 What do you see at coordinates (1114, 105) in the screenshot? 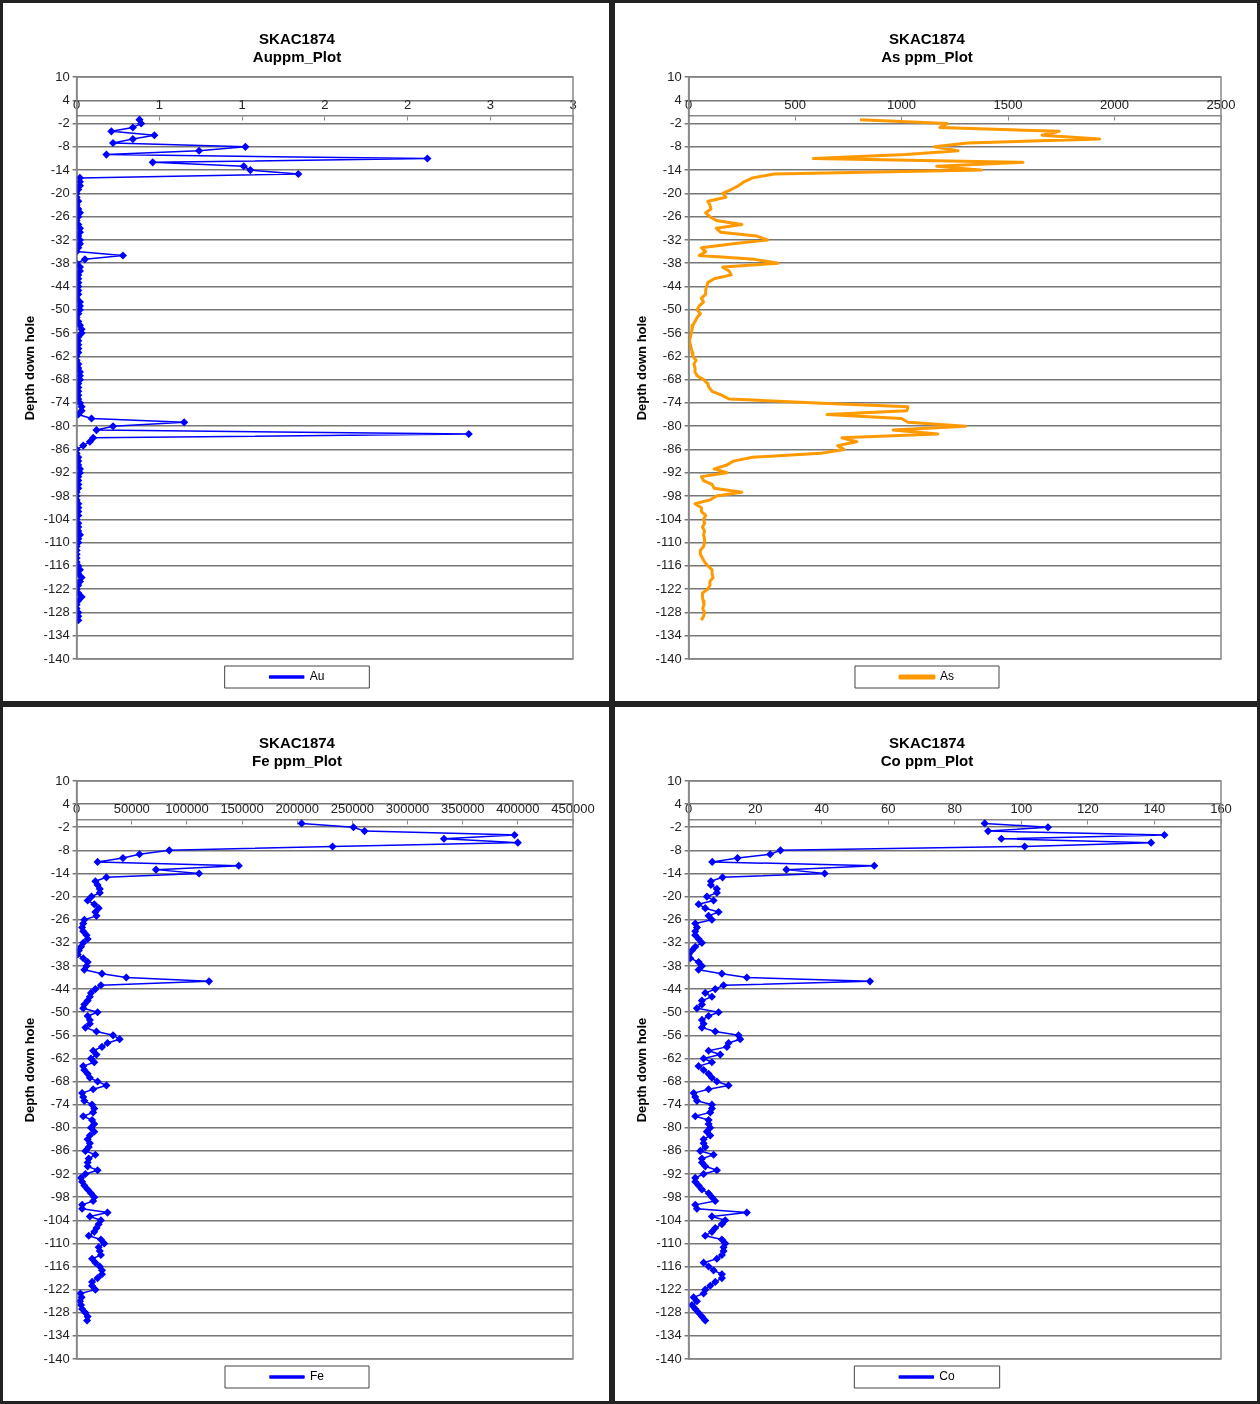
I see `x-tick-label: 2000` at bounding box center [1114, 105].